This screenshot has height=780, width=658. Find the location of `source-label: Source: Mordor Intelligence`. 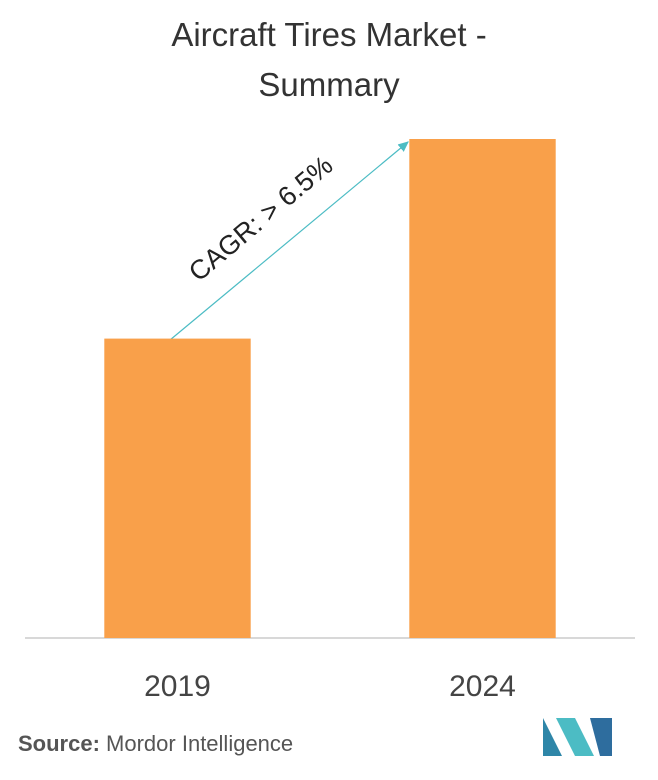

source-label: Source: Mordor Intelligence is located at coordinates (155, 743).